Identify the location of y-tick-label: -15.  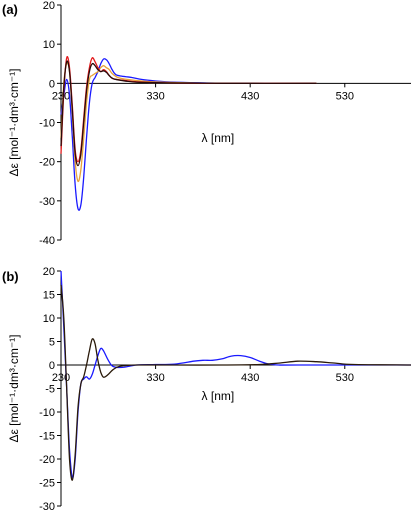
(47, 437).